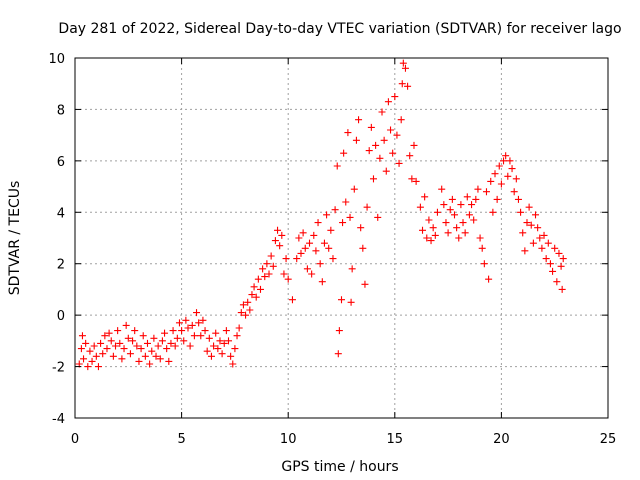 This screenshot has width=640, height=480. I want to click on y-tick-label: 4, so click(61, 213).